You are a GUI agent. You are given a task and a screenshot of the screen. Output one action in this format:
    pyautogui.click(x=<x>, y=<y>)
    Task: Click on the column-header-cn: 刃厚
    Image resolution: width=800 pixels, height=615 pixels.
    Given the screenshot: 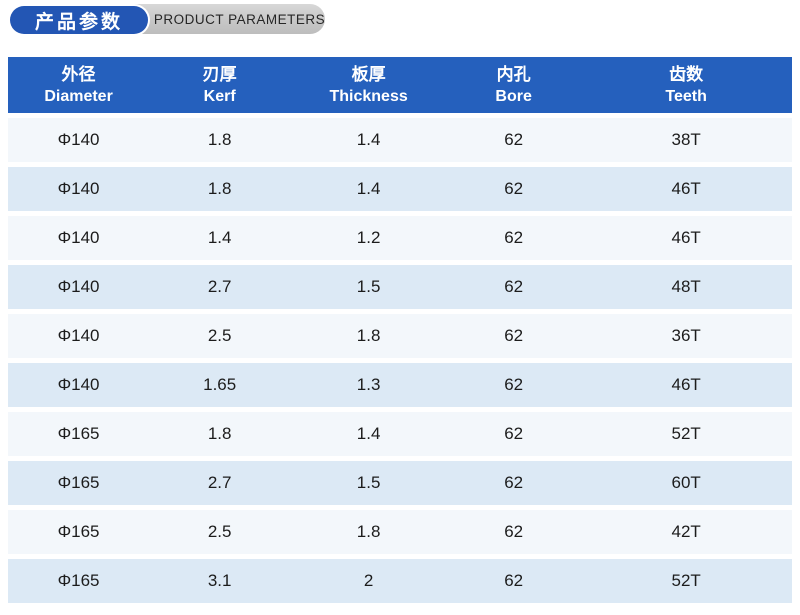 What is the action you would take?
    pyautogui.click(x=219, y=74)
    